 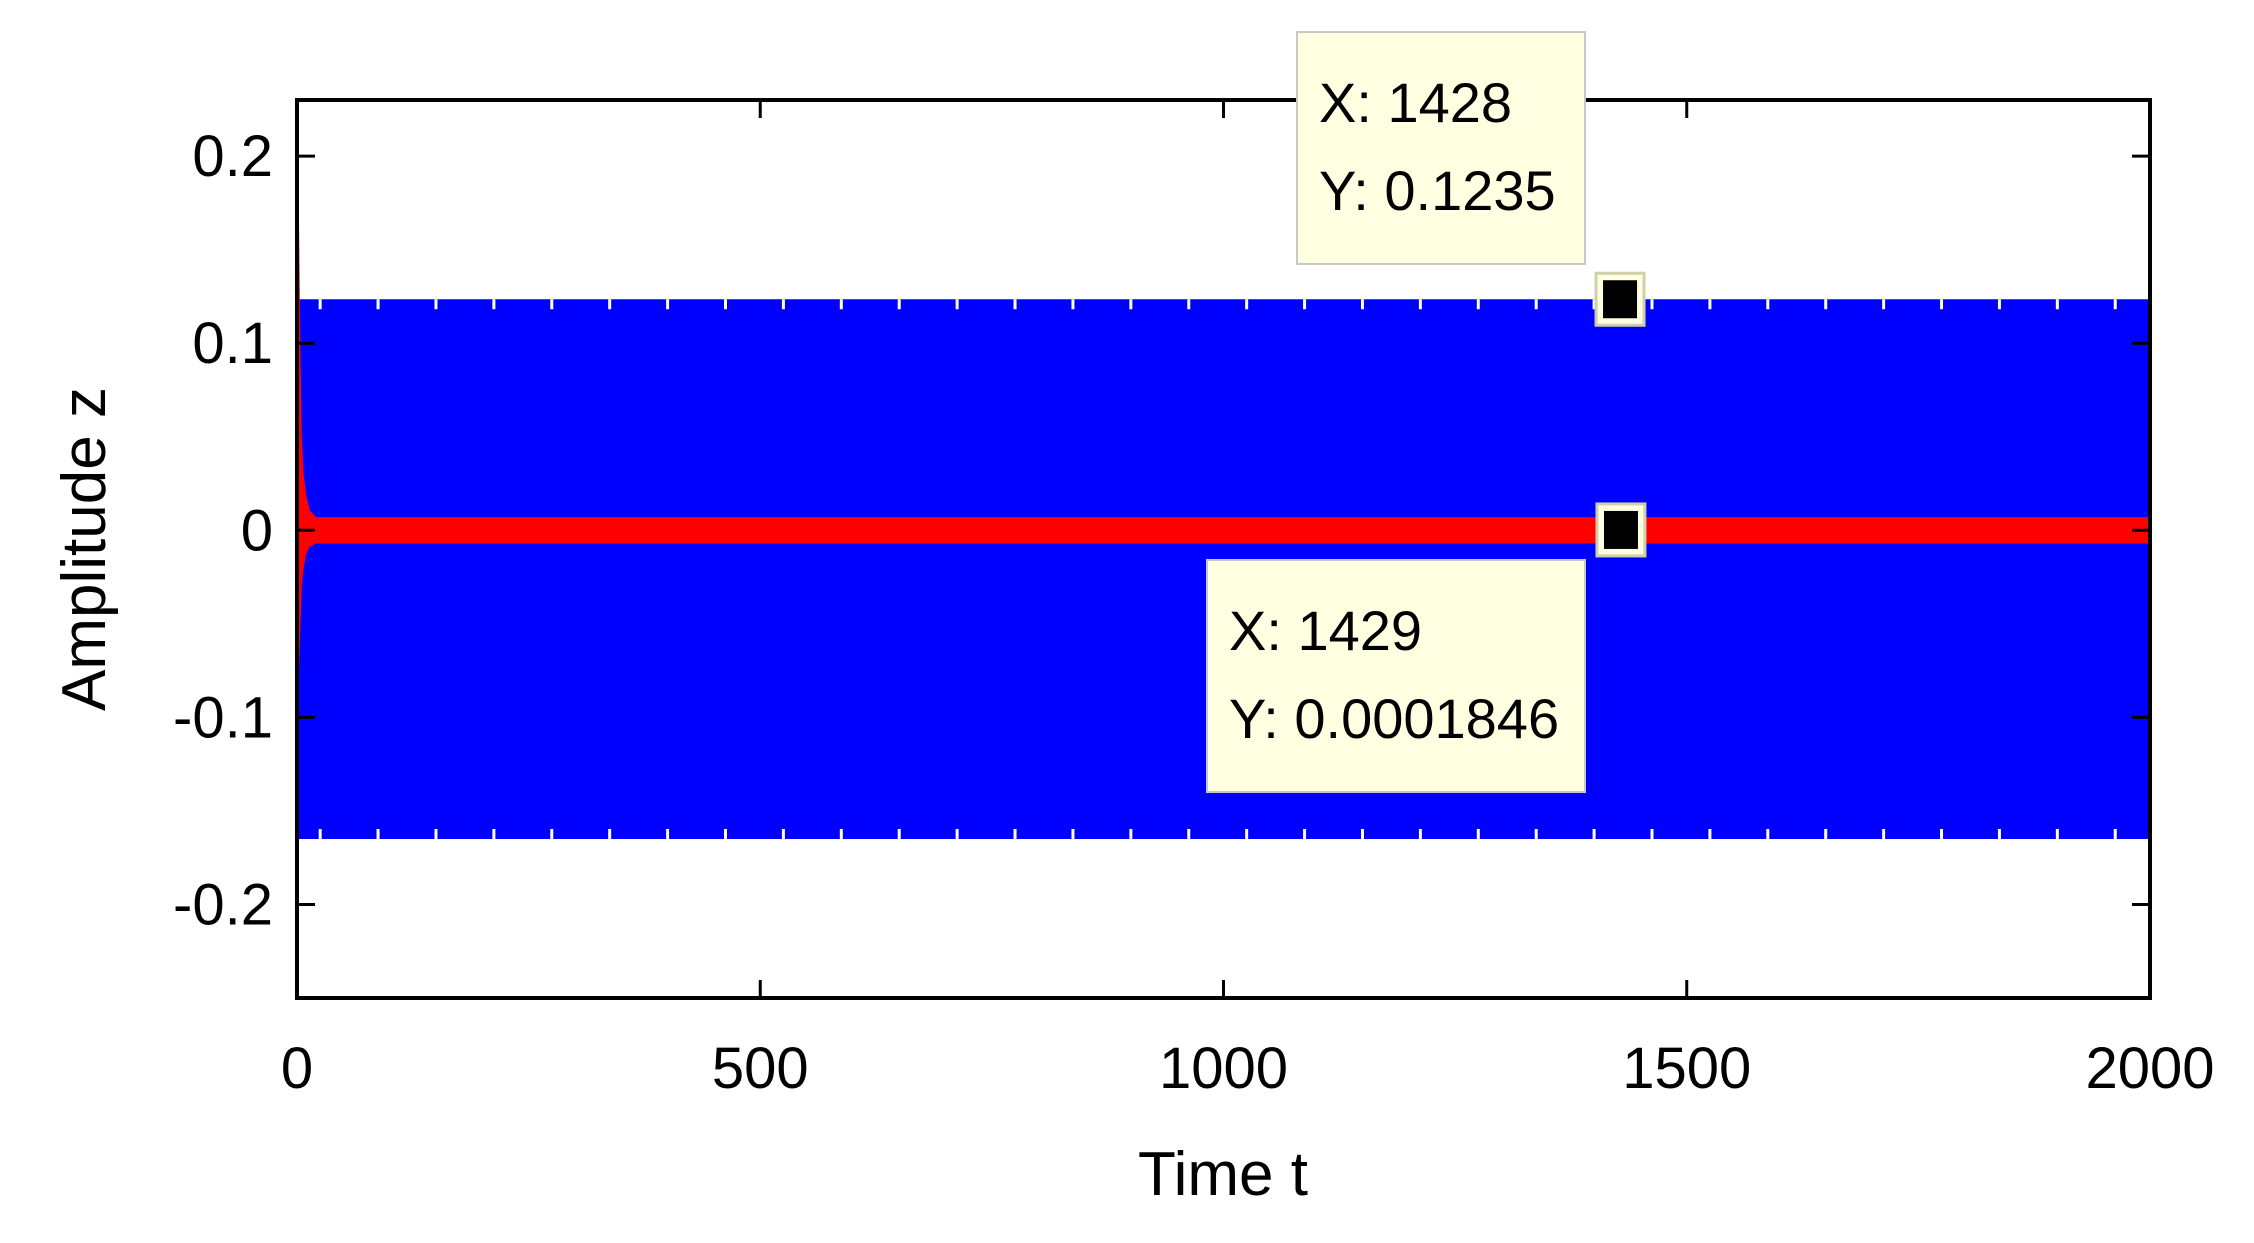 What do you see at coordinates (257, 530) in the screenshot?
I see `y-tick-label: 0` at bounding box center [257, 530].